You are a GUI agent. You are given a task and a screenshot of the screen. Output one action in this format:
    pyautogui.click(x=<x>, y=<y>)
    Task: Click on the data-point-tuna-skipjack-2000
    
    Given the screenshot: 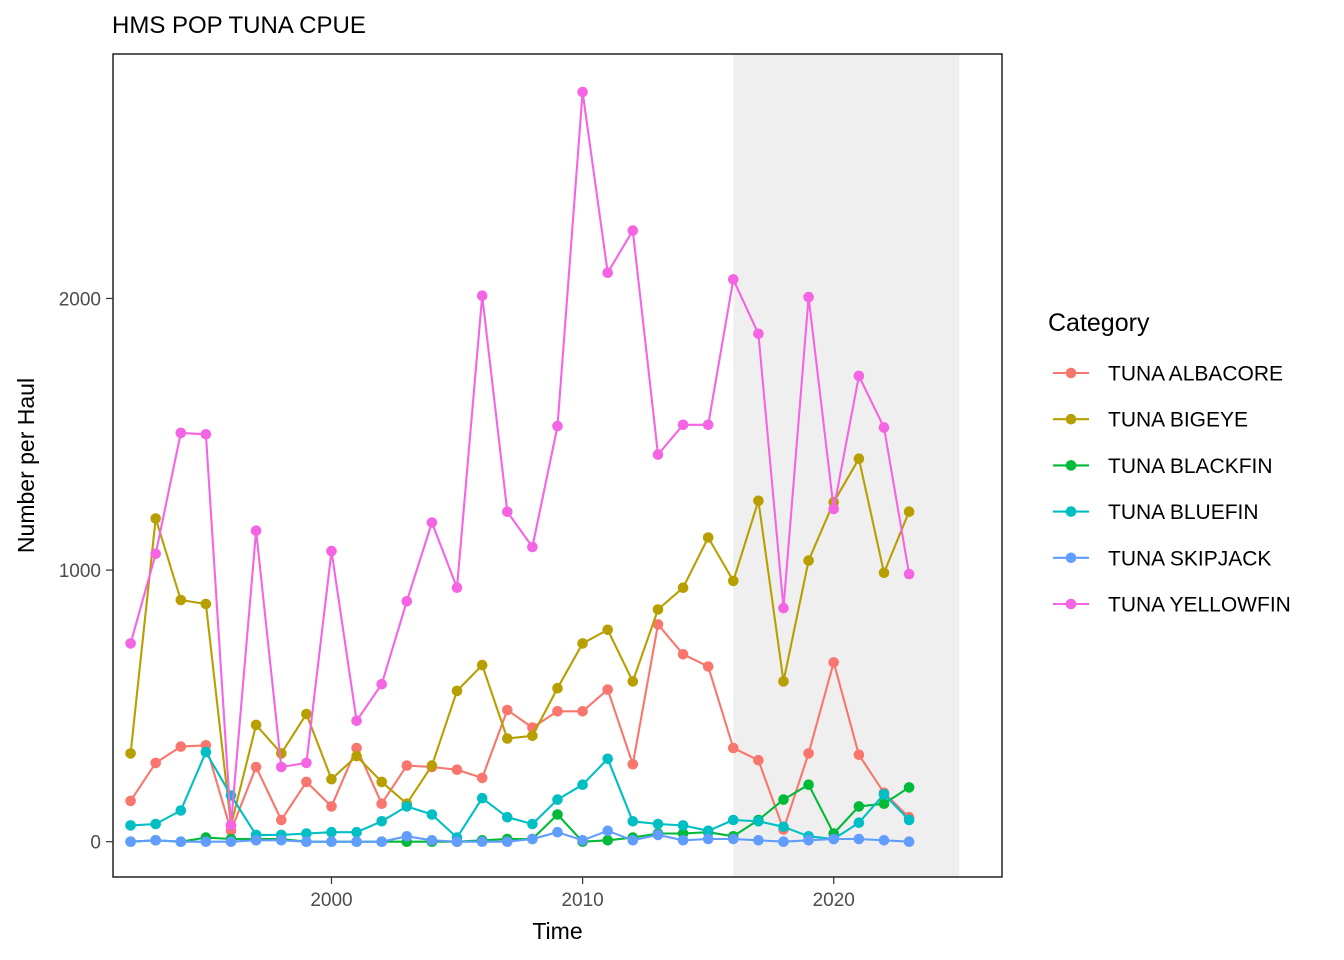 What is the action you would take?
    pyautogui.click(x=331, y=841)
    